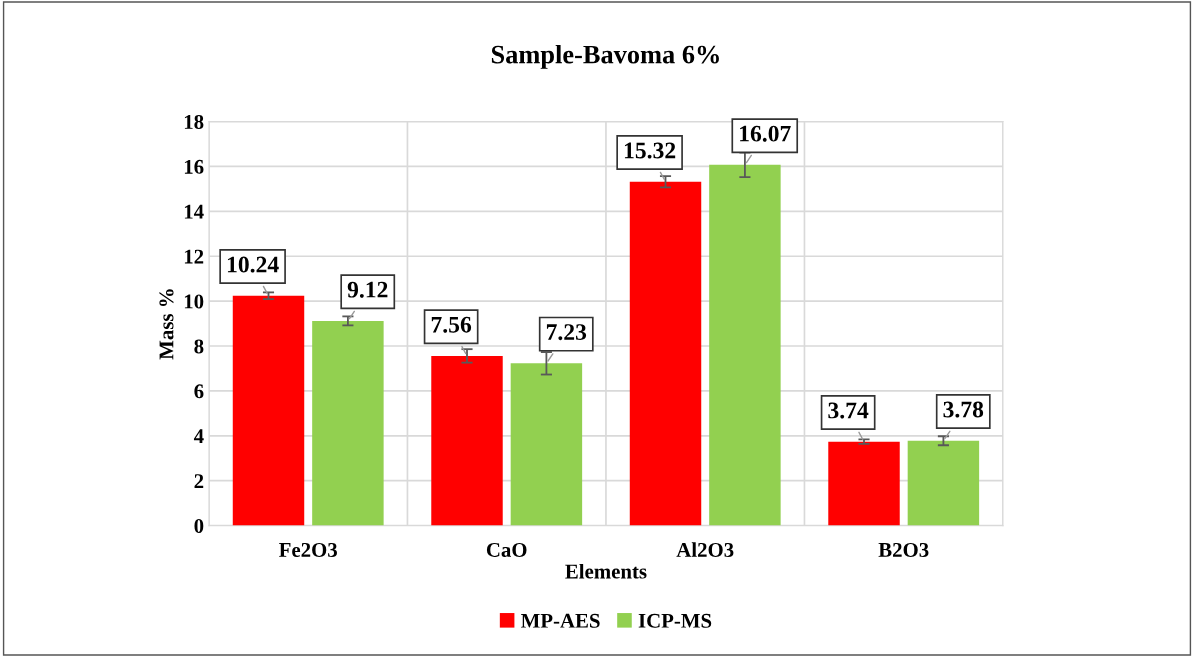 The height and width of the screenshot is (657, 1194). Describe the element at coordinates (765, 133) in the screenshot. I see `data-label: 16.07` at that location.